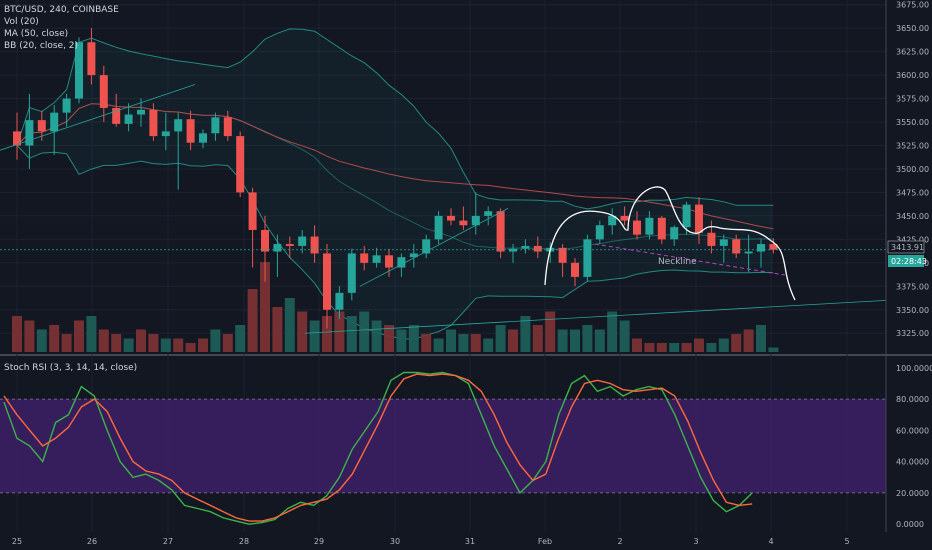  What do you see at coordinates (912, 286) in the screenshot?
I see `price-tick-label: 3375.00` at bounding box center [912, 286].